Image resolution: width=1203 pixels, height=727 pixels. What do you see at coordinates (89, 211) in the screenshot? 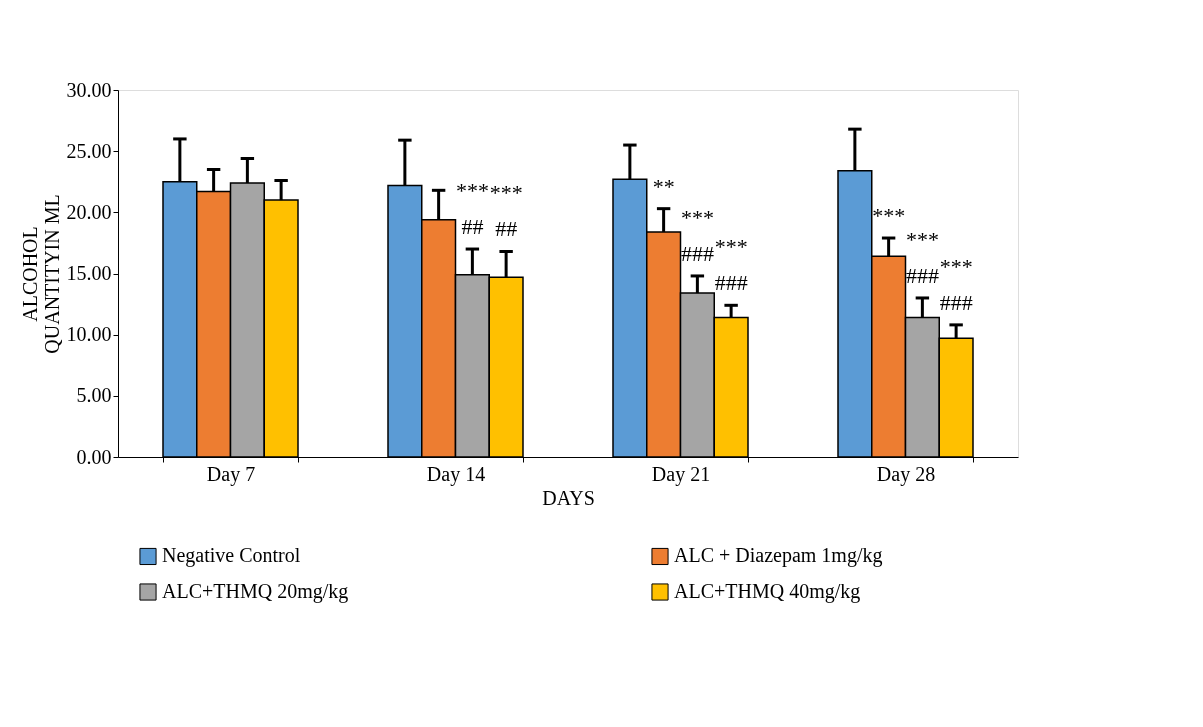
I see `y-tick-label: 20.00` at bounding box center [89, 211].